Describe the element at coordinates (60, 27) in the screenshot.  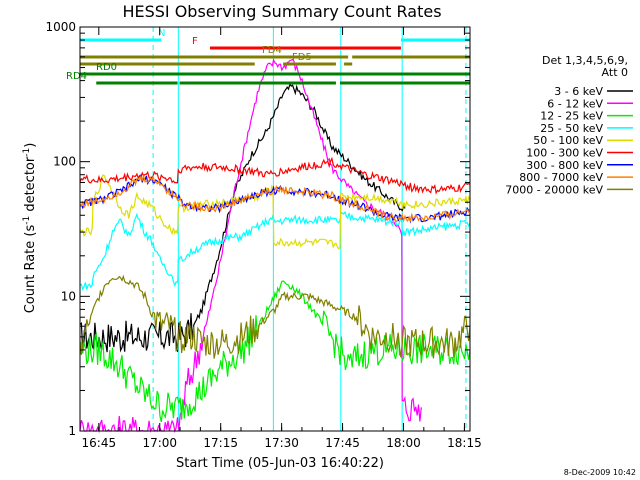
I see `y-tick-label-3: 1000` at that location.